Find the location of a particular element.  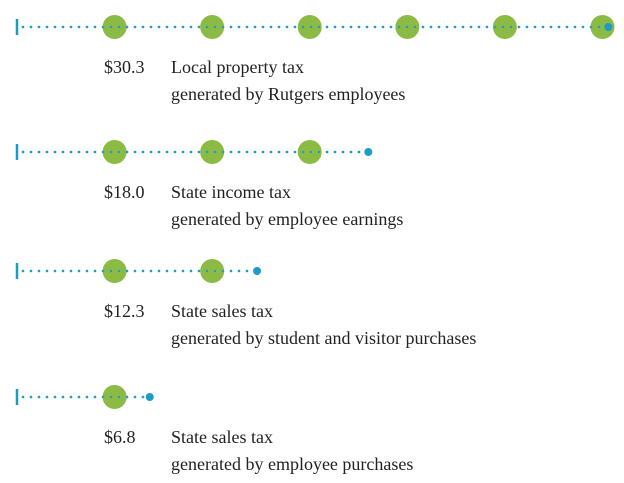

description: generated by Rutgers employees is located at coordinates (288, 94).